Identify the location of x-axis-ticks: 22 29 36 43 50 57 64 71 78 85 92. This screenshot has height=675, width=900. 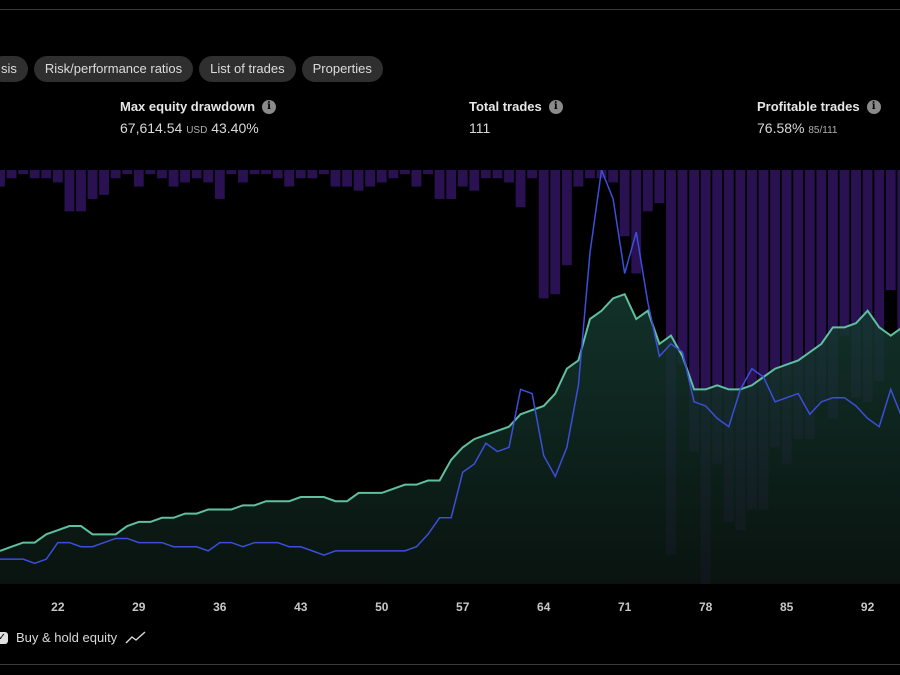
(462, 607).